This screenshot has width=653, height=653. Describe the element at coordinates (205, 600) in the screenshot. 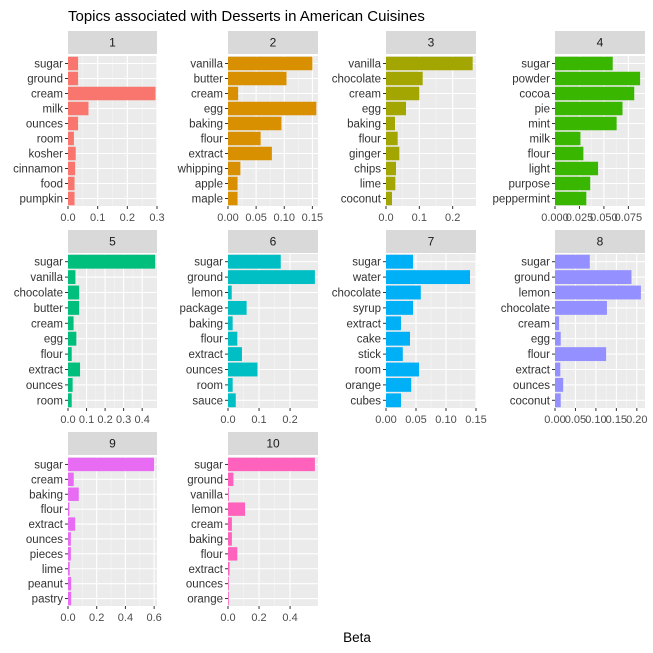

I see `category-label: orange` at that location.